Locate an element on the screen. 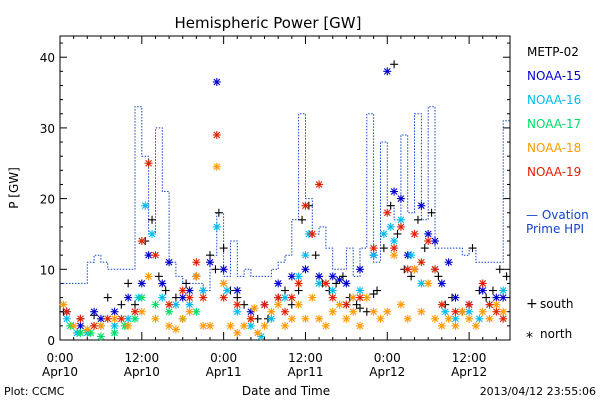 This screenshot has width=600, height=400. legend-ovation: Prime HPI is located at coordinates (555, 229).